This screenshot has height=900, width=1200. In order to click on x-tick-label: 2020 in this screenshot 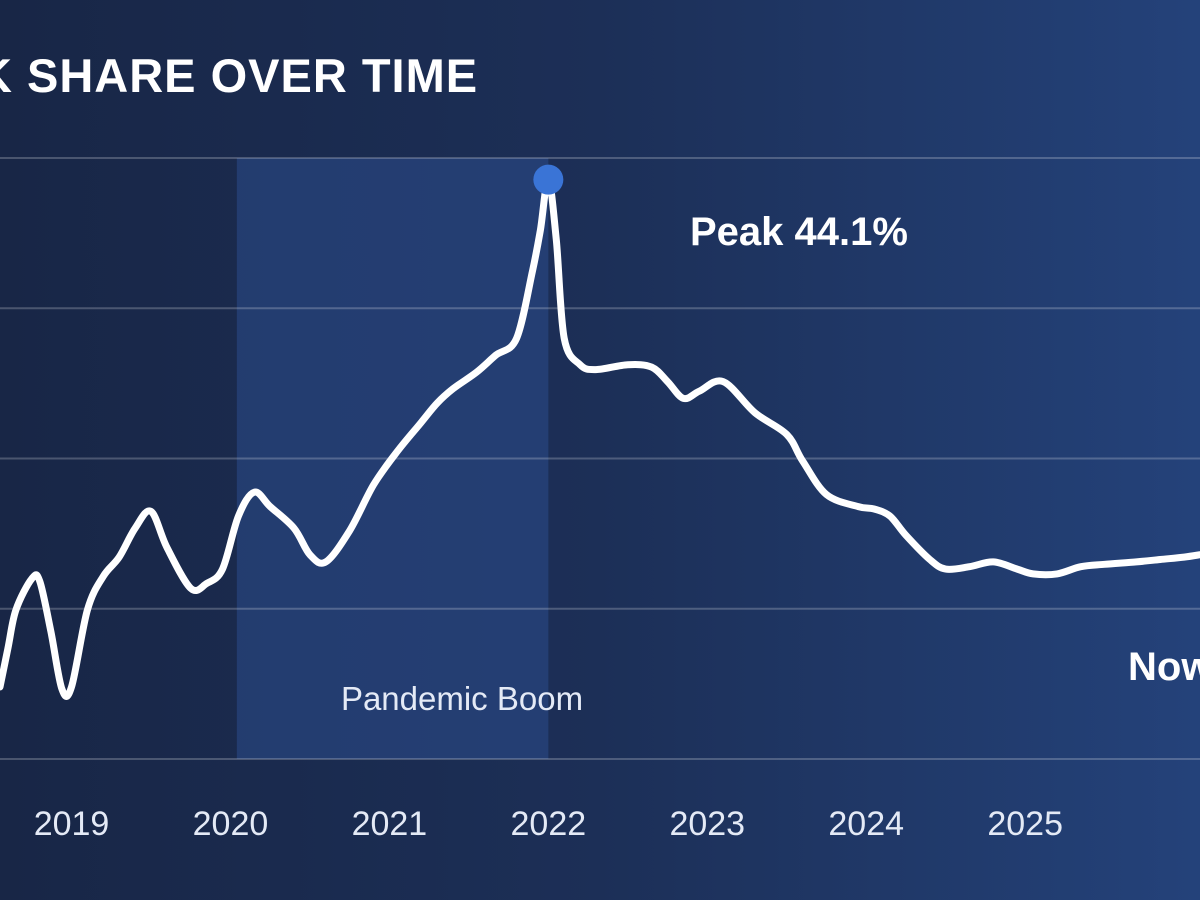, I will do `click(231, 824)`.